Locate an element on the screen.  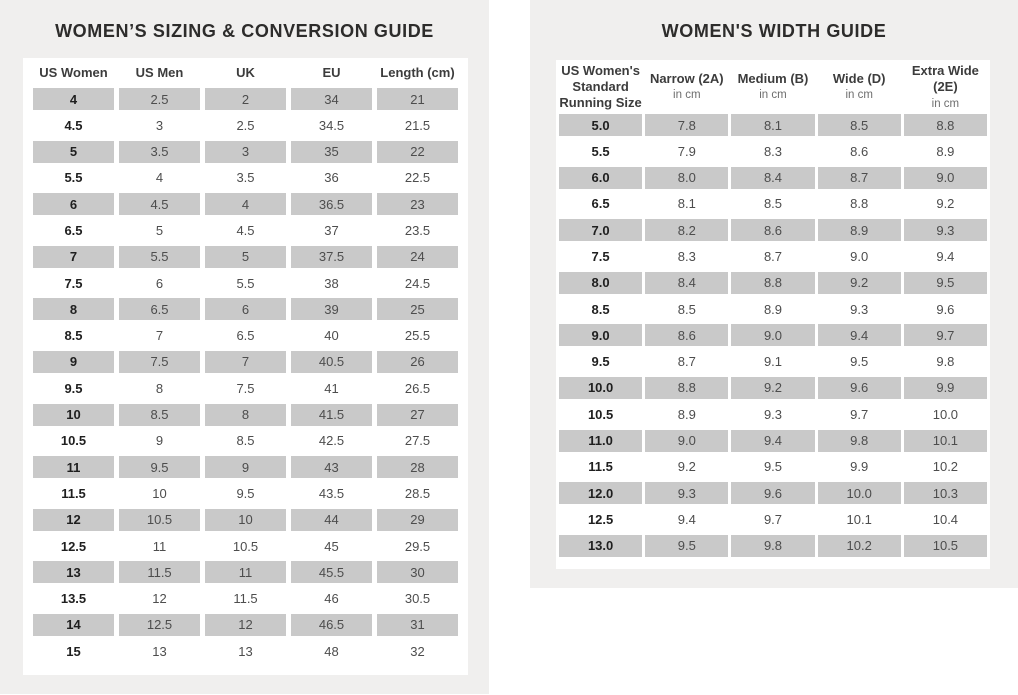
column-header-label: Extra Wide (2E) is located at coordinates (945, 79).